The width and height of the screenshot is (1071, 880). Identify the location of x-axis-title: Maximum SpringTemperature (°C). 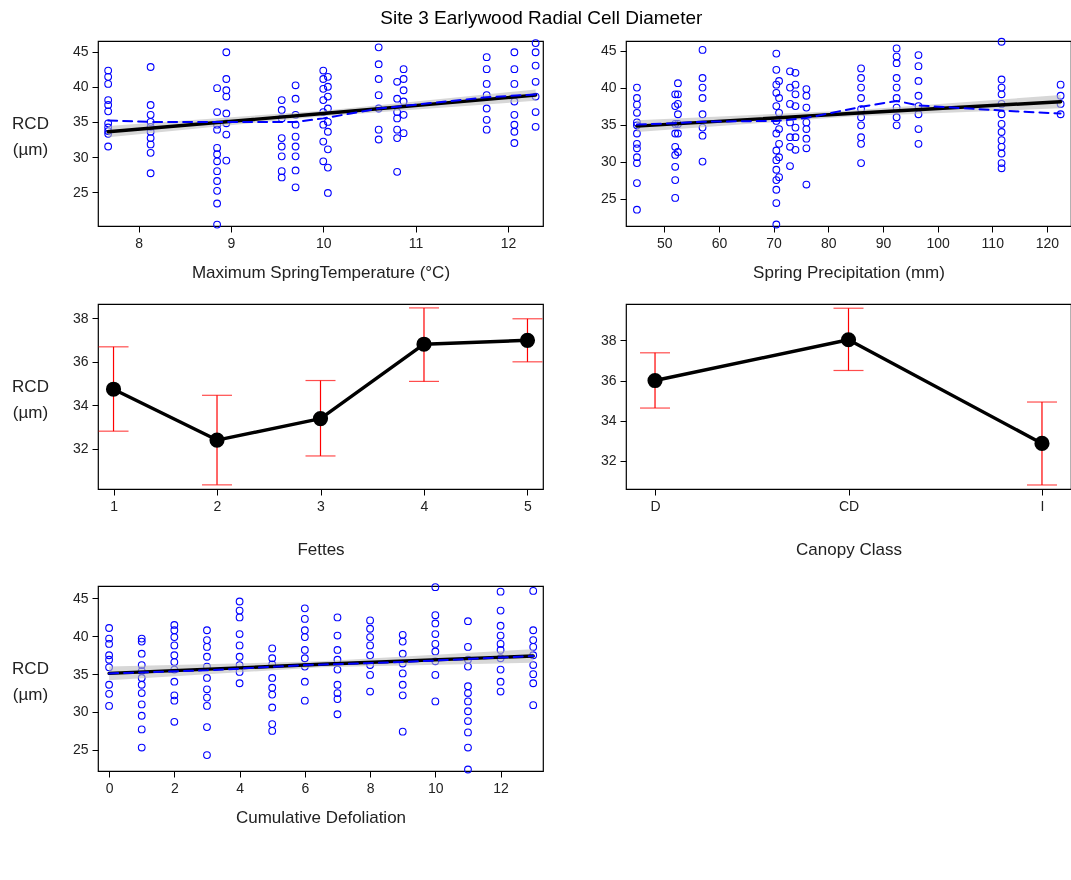
(321, 272).